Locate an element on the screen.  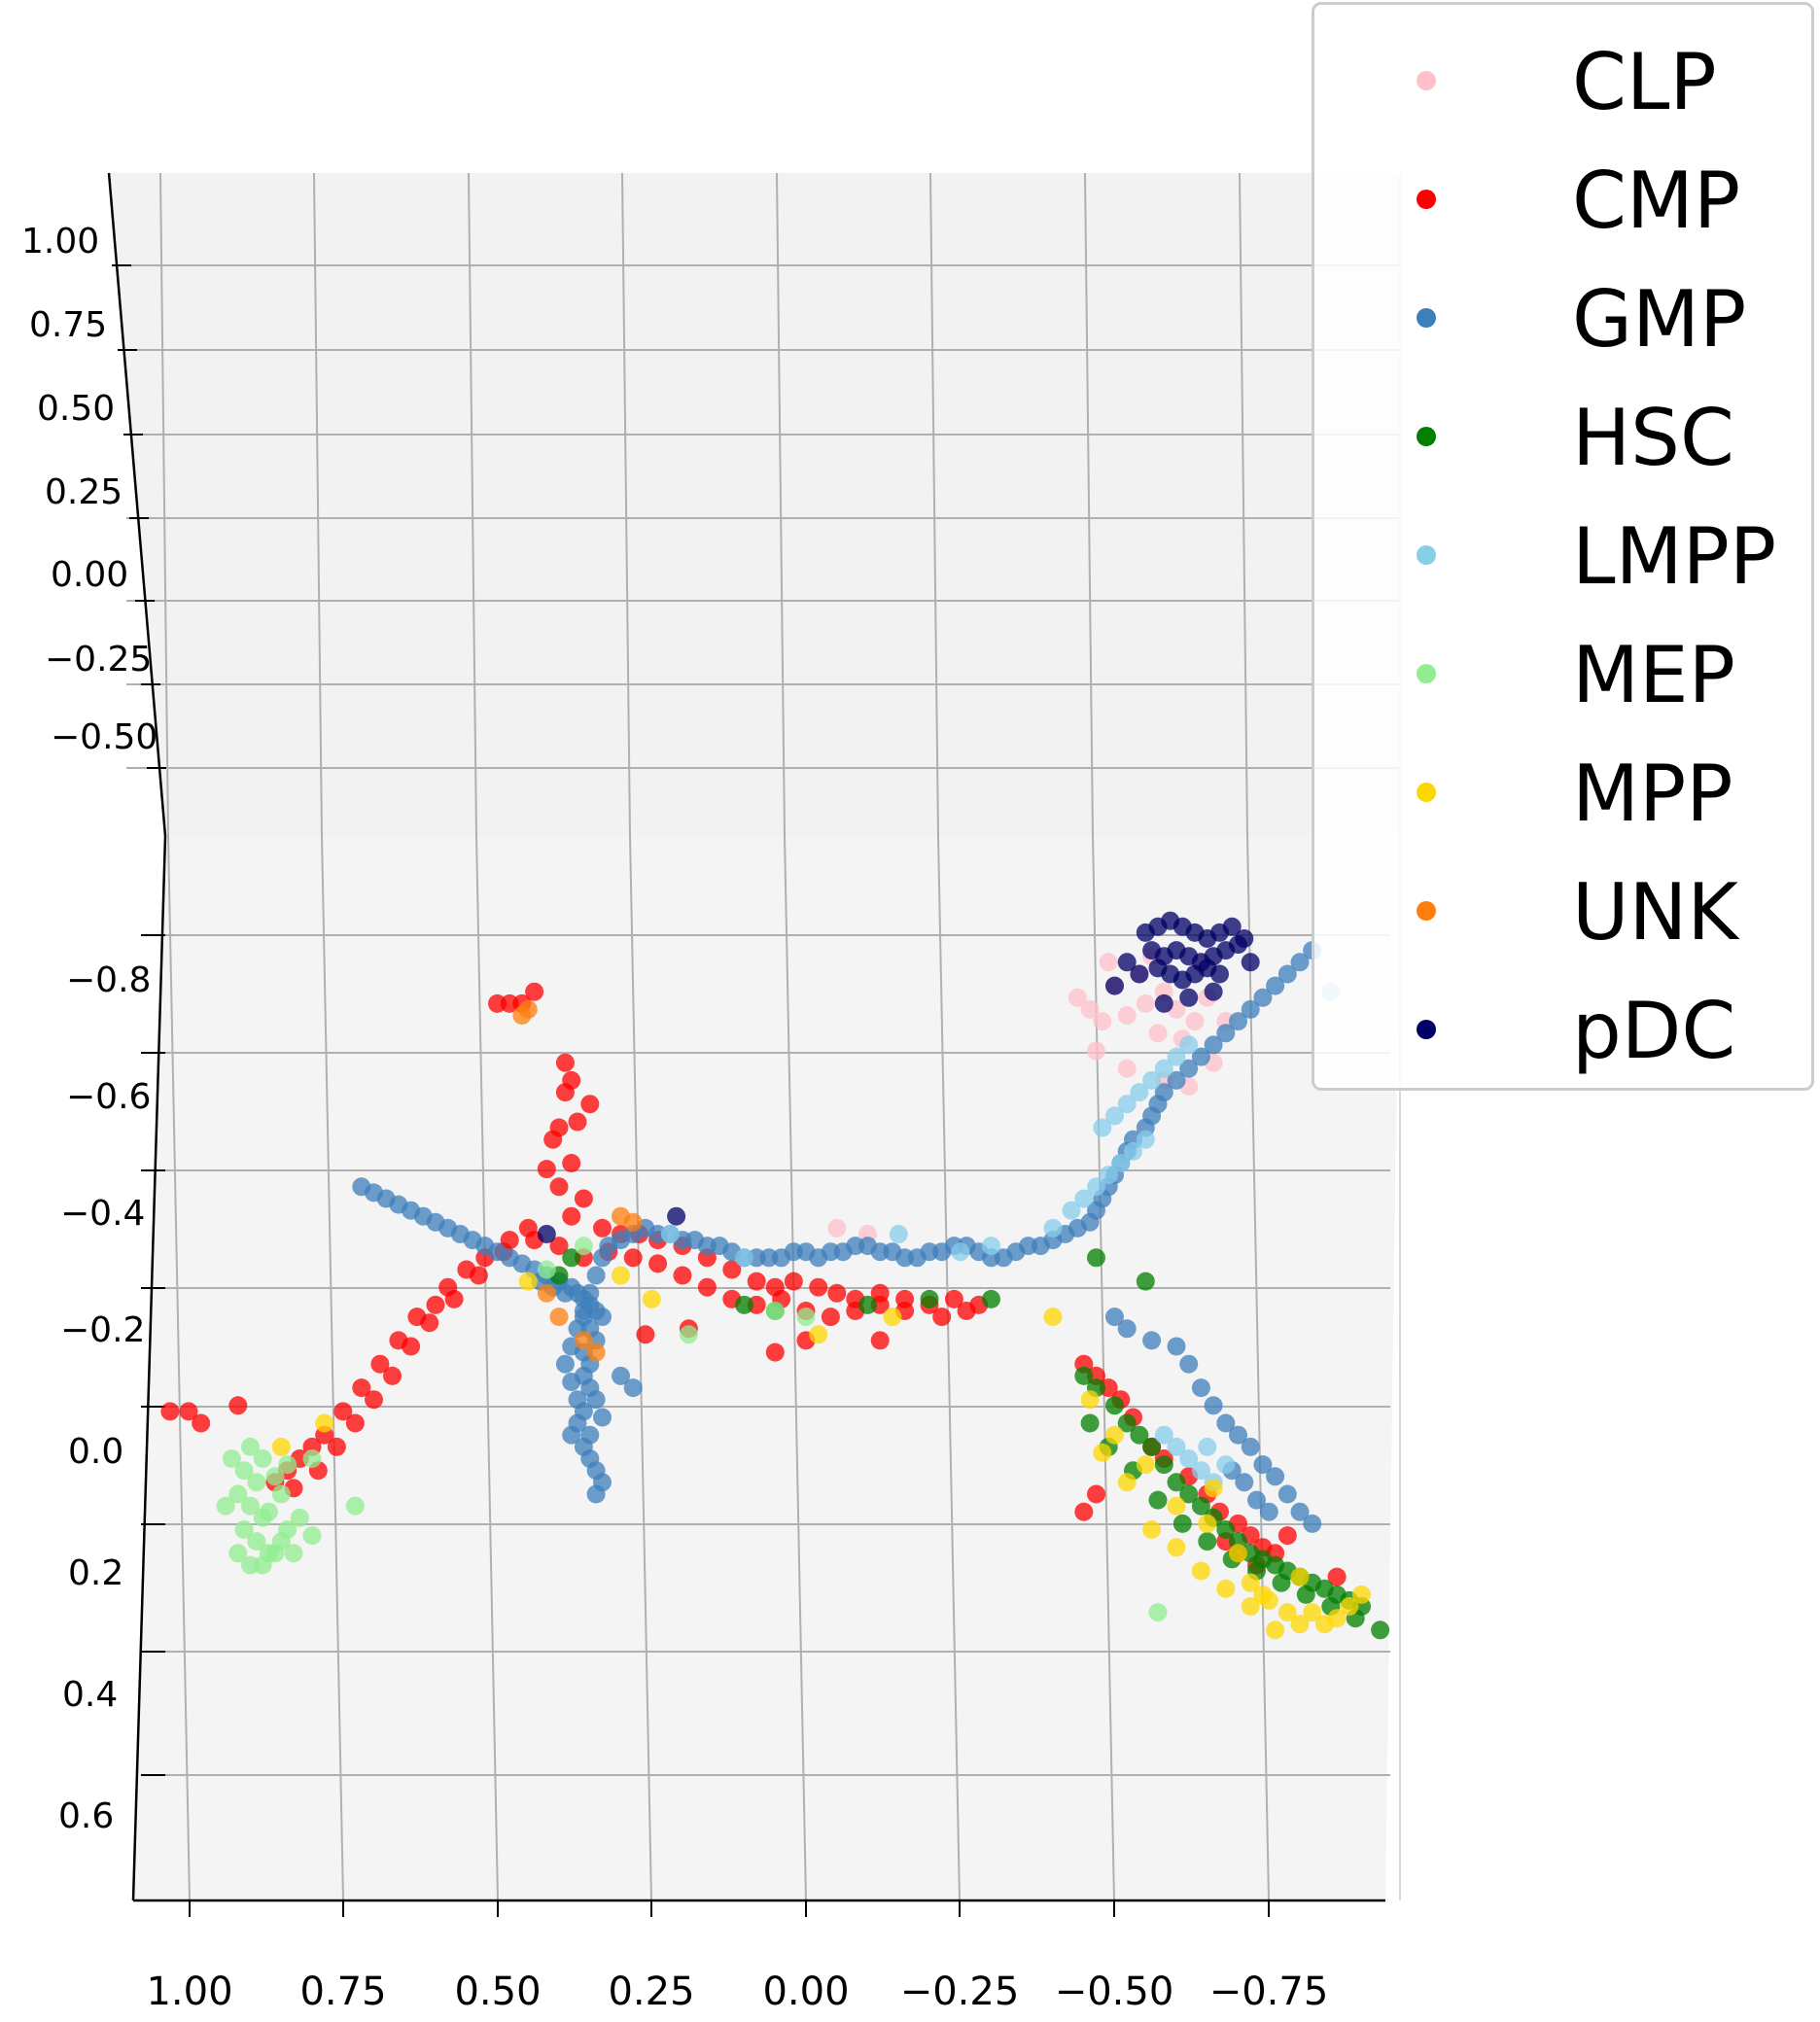
legend-label: LMPP is located at coordinates (1674, 556).